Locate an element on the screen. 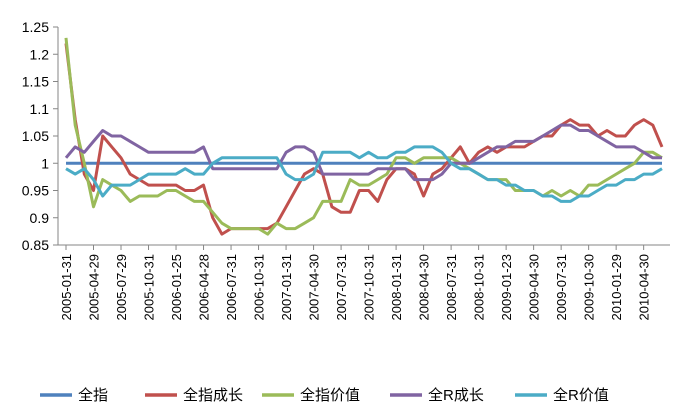 Image resolution: width=687 pixels, height=417 pixels. x-tick-label: 2005-01-31 is located at coordinates (66, 287).